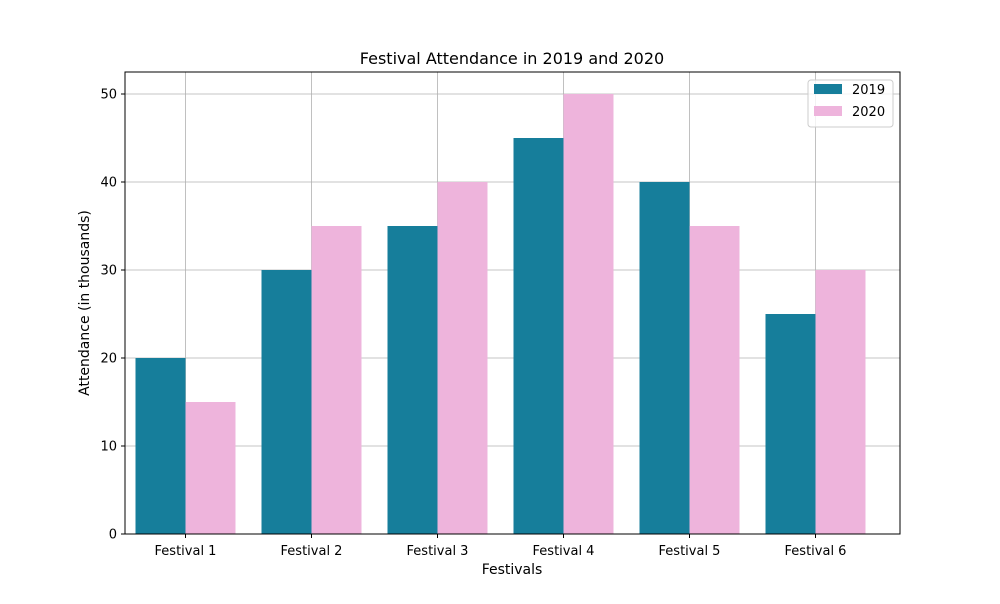 The image size is (1000, 604). What do you see at coordinates (108, 271) in the screenshot?
I see `y-tick-label: 30` at bounding box center [108, 271].